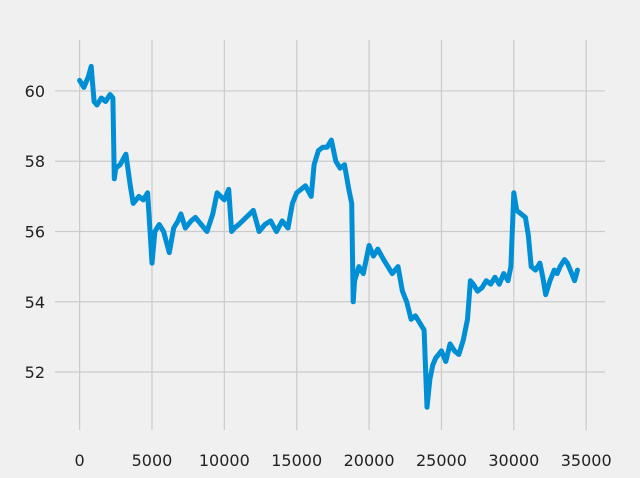 Image resolution: width=640 pixels, height=478 pixels. What do you see at coordinates (513, 460) in the screenshot?
I see `x-tick-label: 30000` at bounding box center [513, 460].